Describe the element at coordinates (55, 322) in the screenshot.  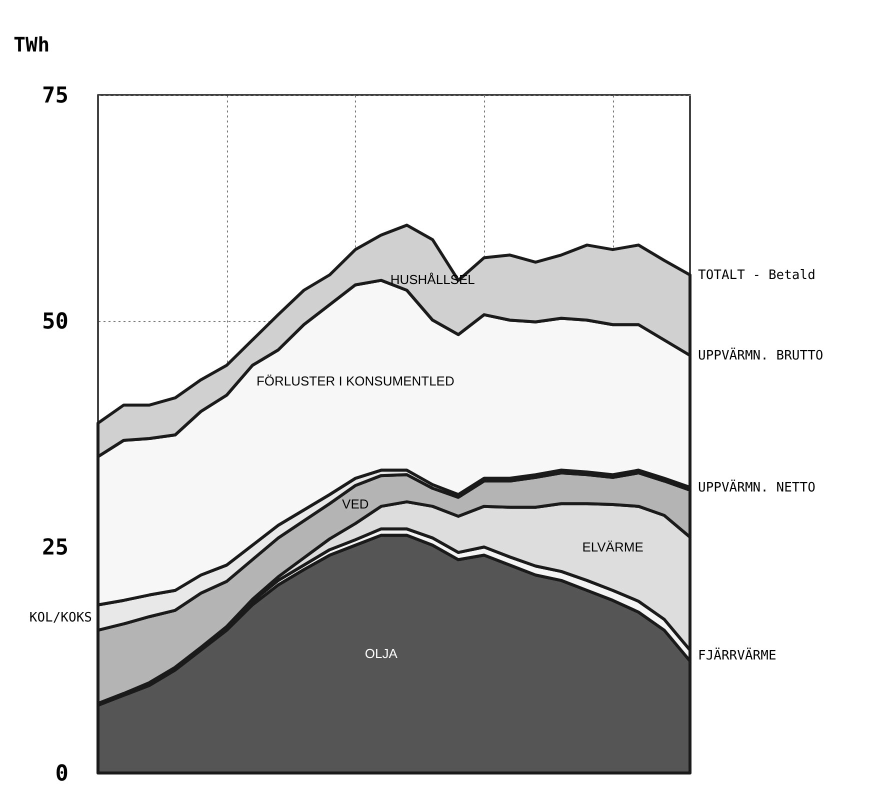
I see `y-tick-label: 50` at that location.